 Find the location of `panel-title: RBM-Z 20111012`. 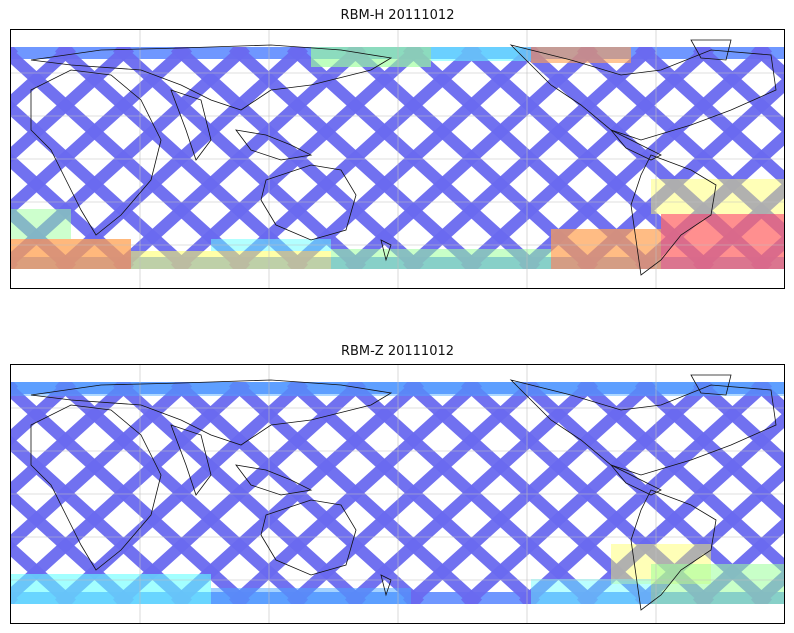

panel-title: RBM-Z 20111012 is located at coordinates (397, 351).